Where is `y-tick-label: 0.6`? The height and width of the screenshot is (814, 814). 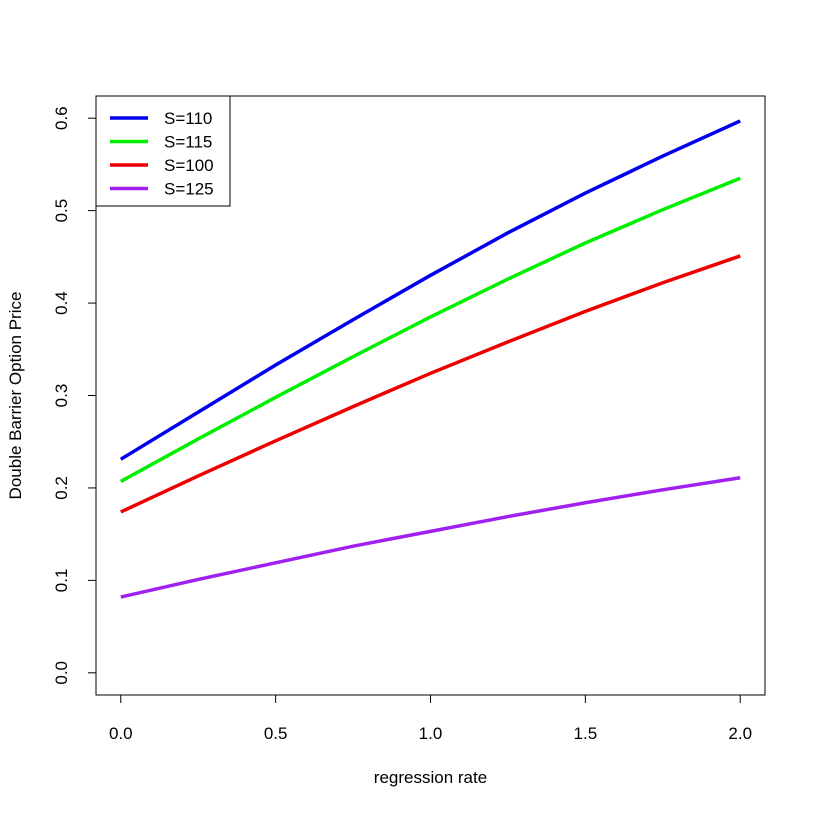
y-tick-label: 0.6 is located at coordinates (61, 118).